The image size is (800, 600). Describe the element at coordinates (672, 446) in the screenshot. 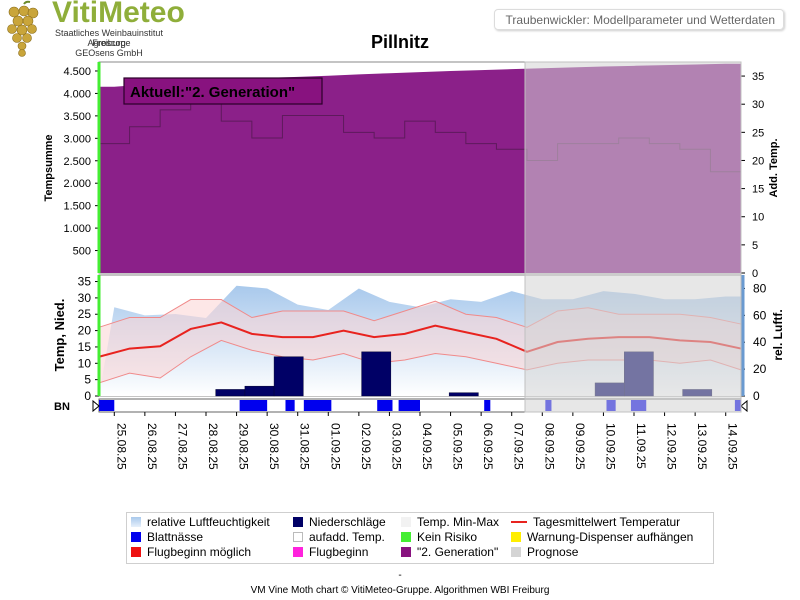

I see `x-tick-label: 12.09.25` at that location.